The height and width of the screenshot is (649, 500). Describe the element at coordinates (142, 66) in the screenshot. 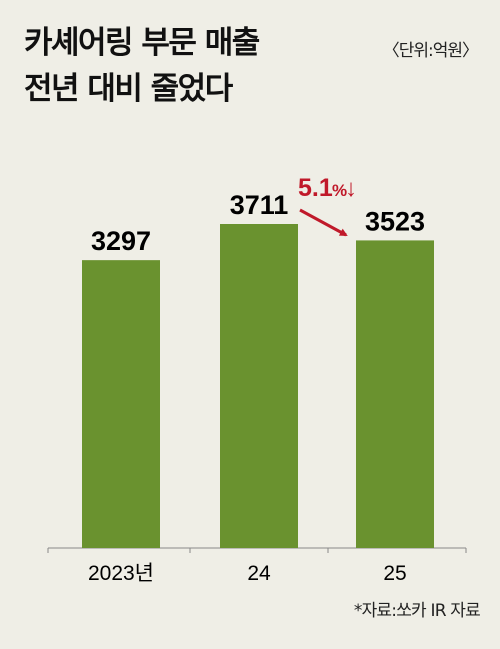

I see `chart-title: 카셰어링 부문 매출 전년 대비 줄었다` at that location.